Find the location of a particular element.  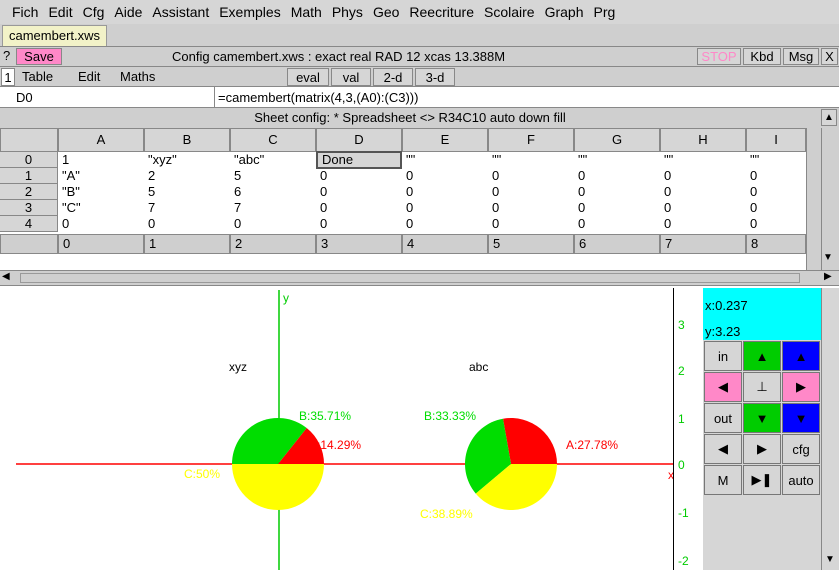

messages-button: Msg is located at coordinates (801, 56).